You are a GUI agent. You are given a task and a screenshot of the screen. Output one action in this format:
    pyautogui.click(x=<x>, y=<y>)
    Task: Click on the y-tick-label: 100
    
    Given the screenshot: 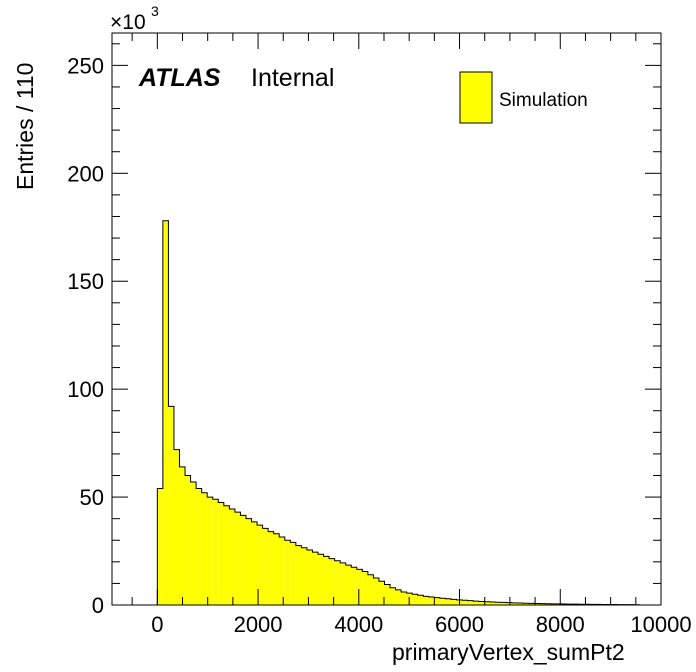 What is the action you would take?
    pyautogui.click(x=85, y=389)
    